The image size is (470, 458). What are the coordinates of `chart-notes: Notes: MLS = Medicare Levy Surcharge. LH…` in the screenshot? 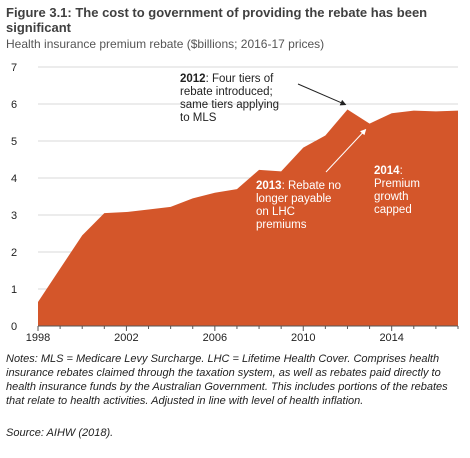 It's located at (227, 380).